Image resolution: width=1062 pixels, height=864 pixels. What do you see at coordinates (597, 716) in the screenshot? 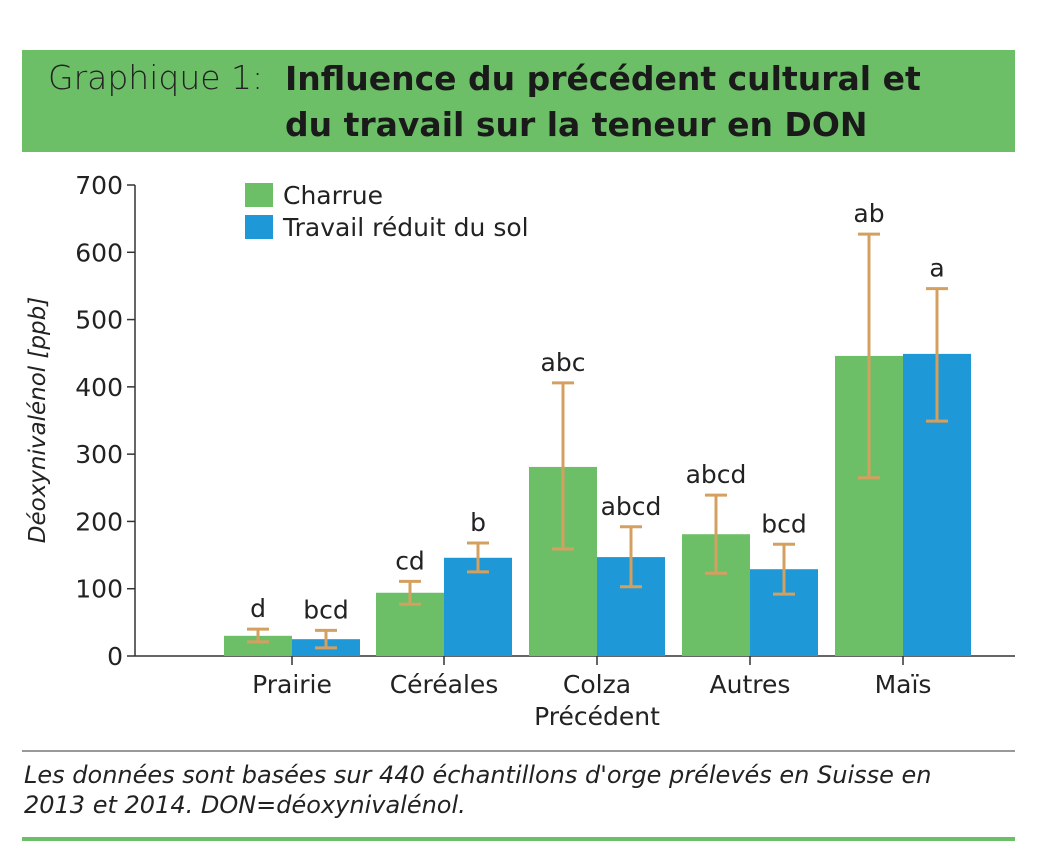
I see `x-axis-label: Précédent` at bounding box center [597, 716].